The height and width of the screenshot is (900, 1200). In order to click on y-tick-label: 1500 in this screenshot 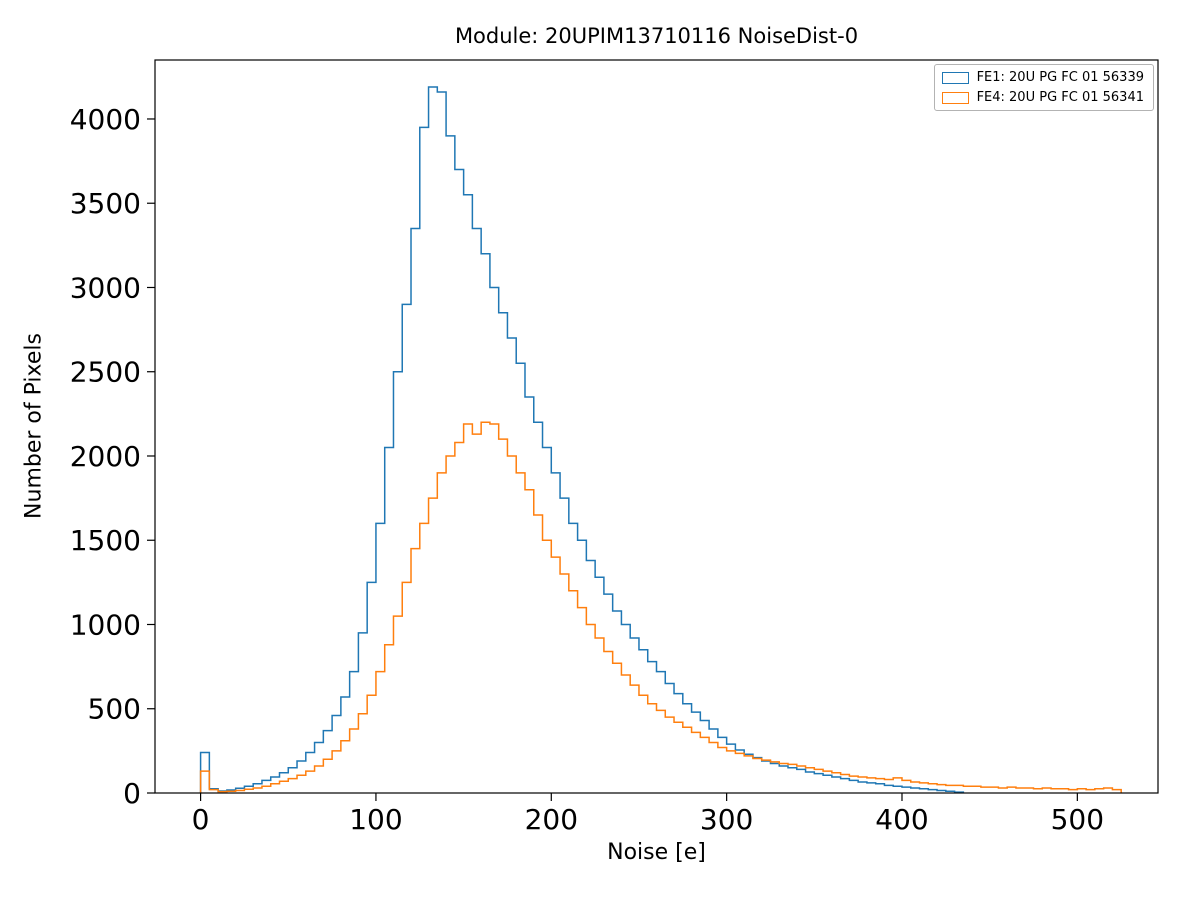, I will do `click(105, 540)`.